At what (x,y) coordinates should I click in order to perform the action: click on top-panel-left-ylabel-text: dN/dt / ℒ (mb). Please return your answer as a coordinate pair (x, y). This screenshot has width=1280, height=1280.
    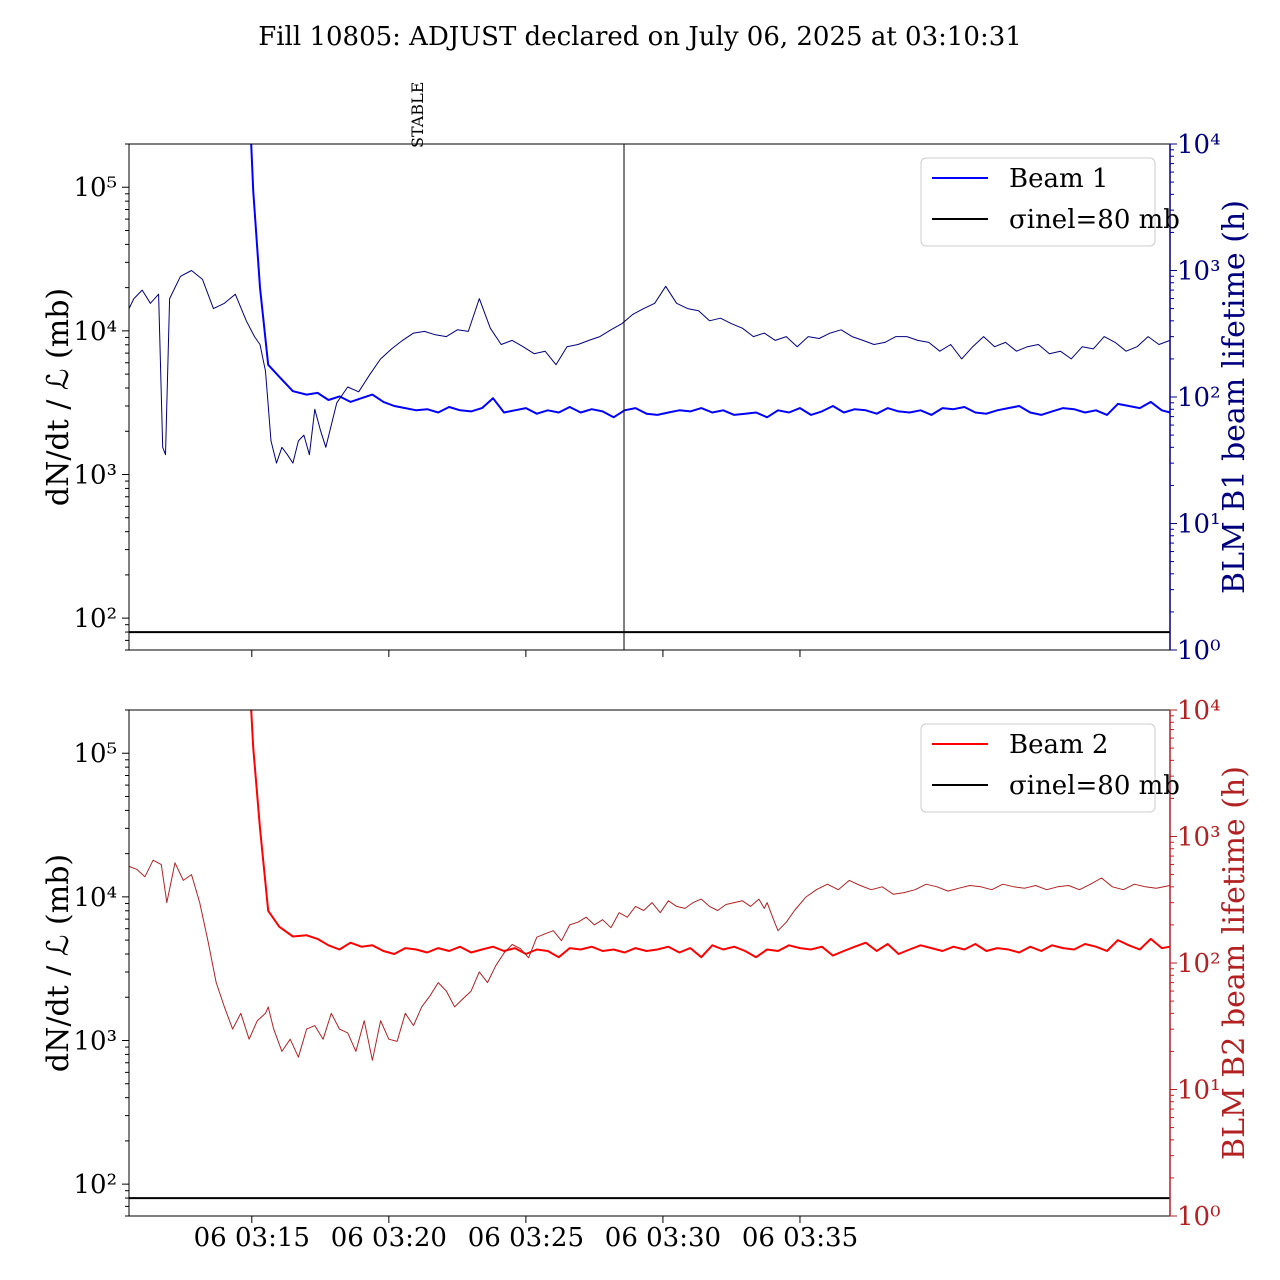
    Looking at the image, I should click on (58, 397).